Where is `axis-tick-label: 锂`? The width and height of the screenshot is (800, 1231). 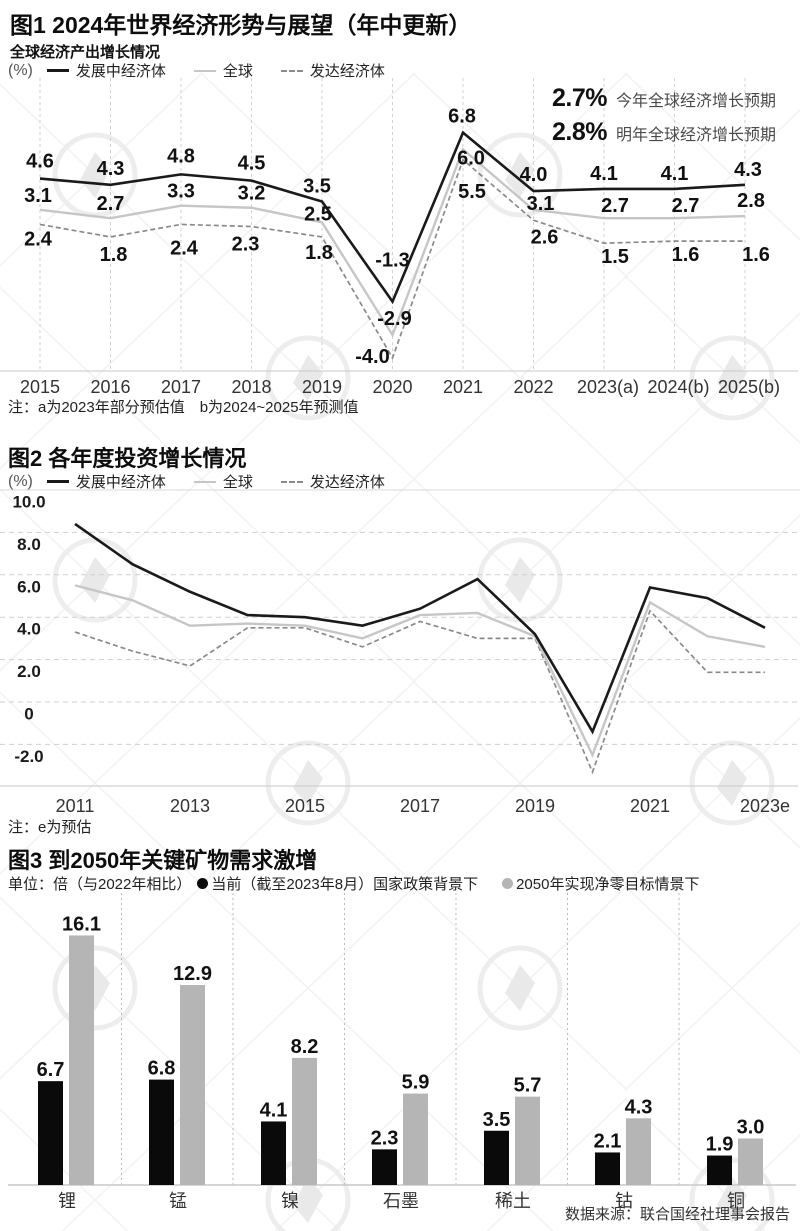
axis-tick-label: 锂 is located at coordinates (67, 1201).